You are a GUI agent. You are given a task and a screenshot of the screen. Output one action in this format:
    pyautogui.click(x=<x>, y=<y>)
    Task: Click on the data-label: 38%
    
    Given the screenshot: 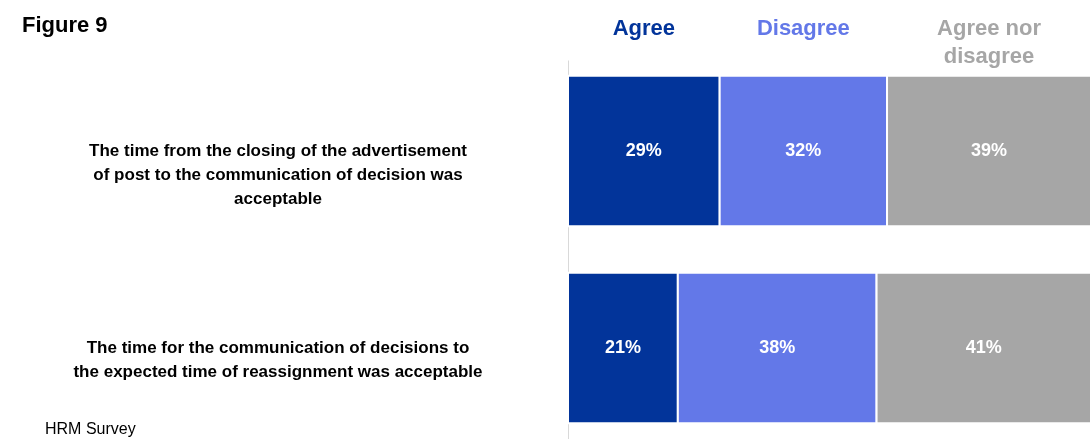 What is the action you would take?
    pyautogui.click(x=777, y=346)
    